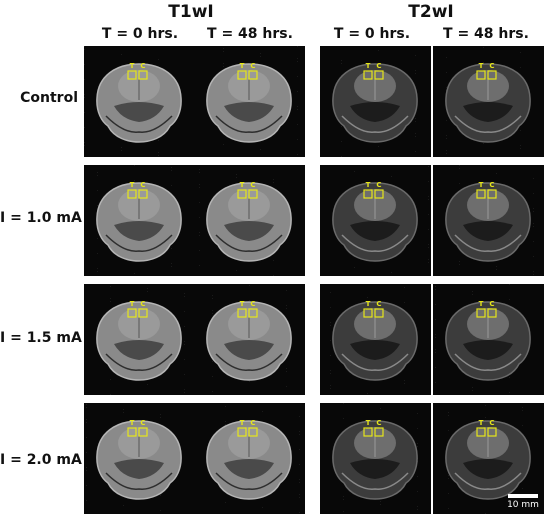 The width and height of the screenshot is (550, 514). Describe the element at coordinates (431, 12) in the screenshot. I see `group-title-t2wi: T2wI` at that location.